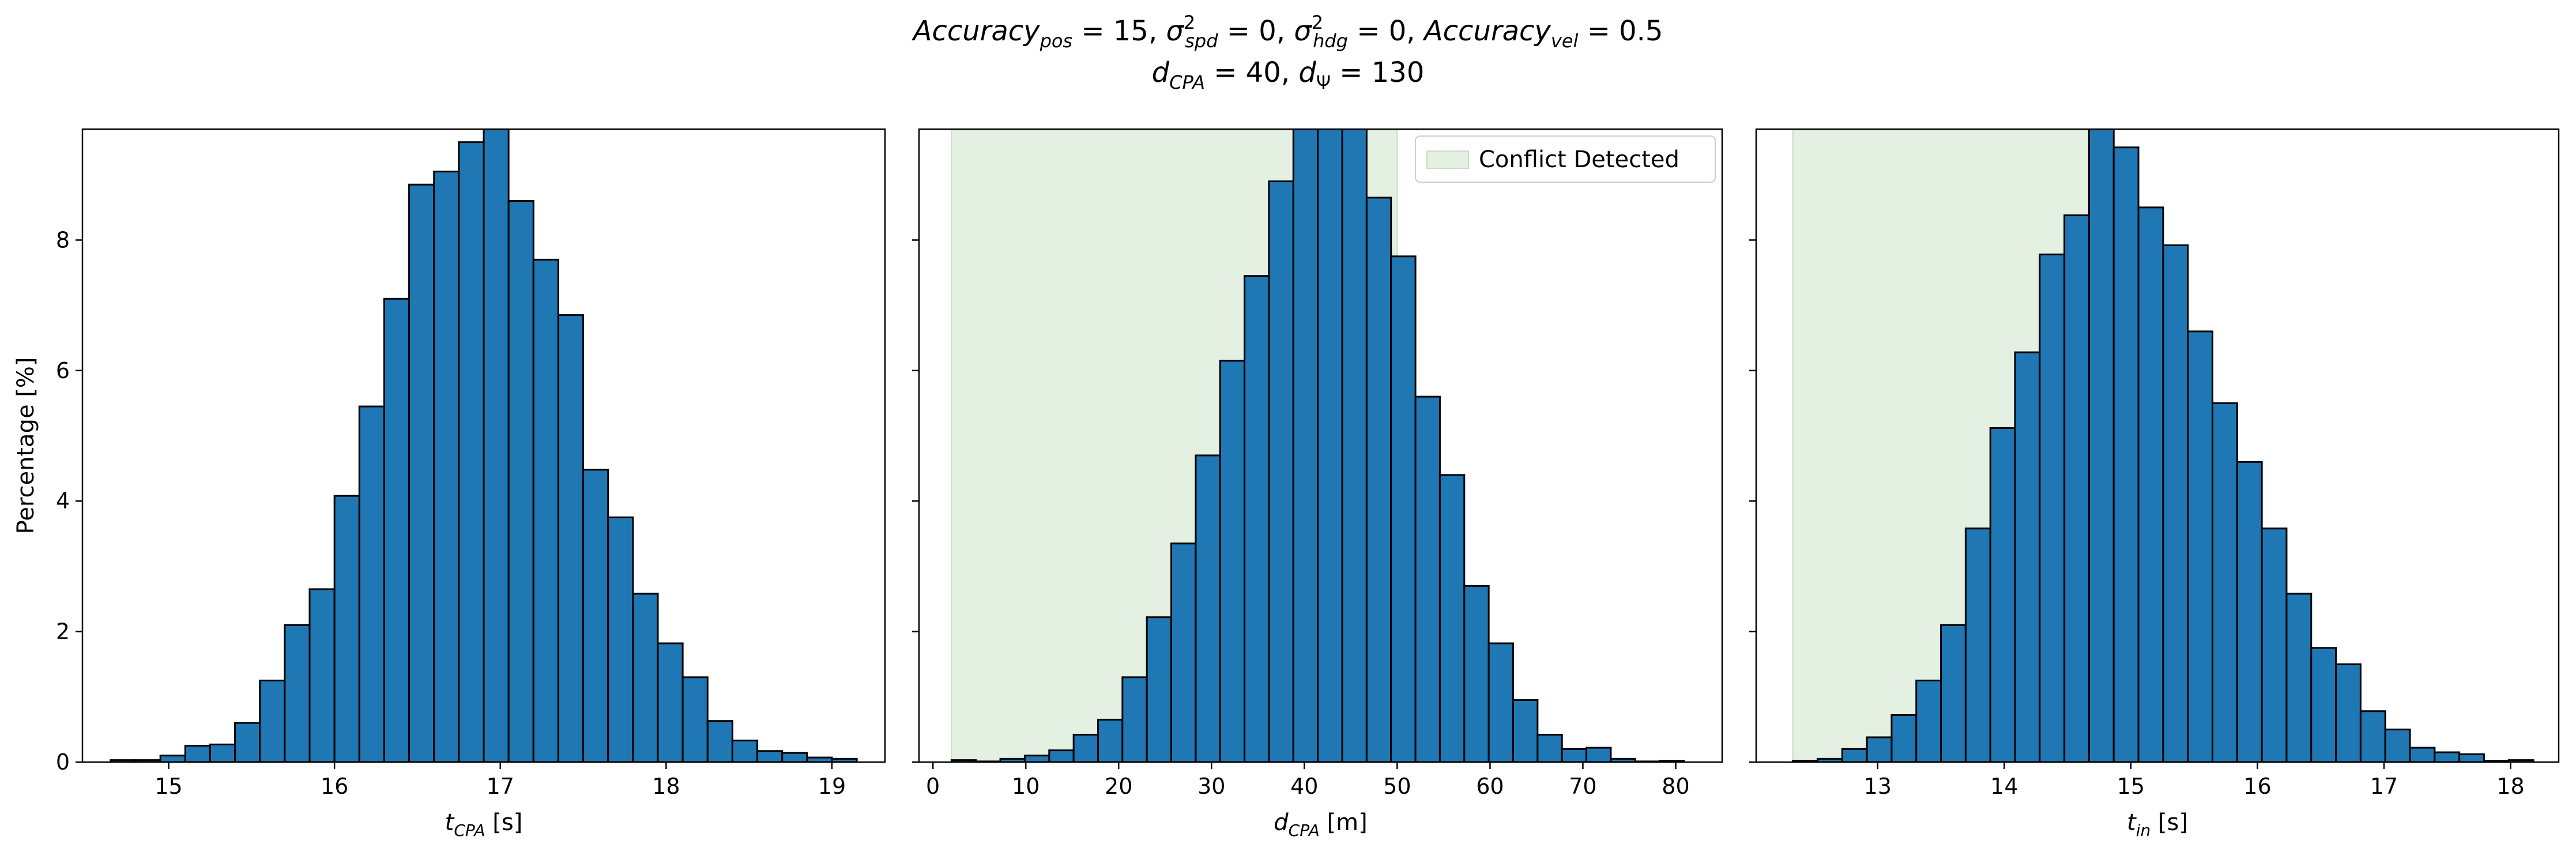 The image size is (2576, 852). Describe the element at coordinates (832, 786) in the screenshot. I see `x-tick-label: 19` at that location.